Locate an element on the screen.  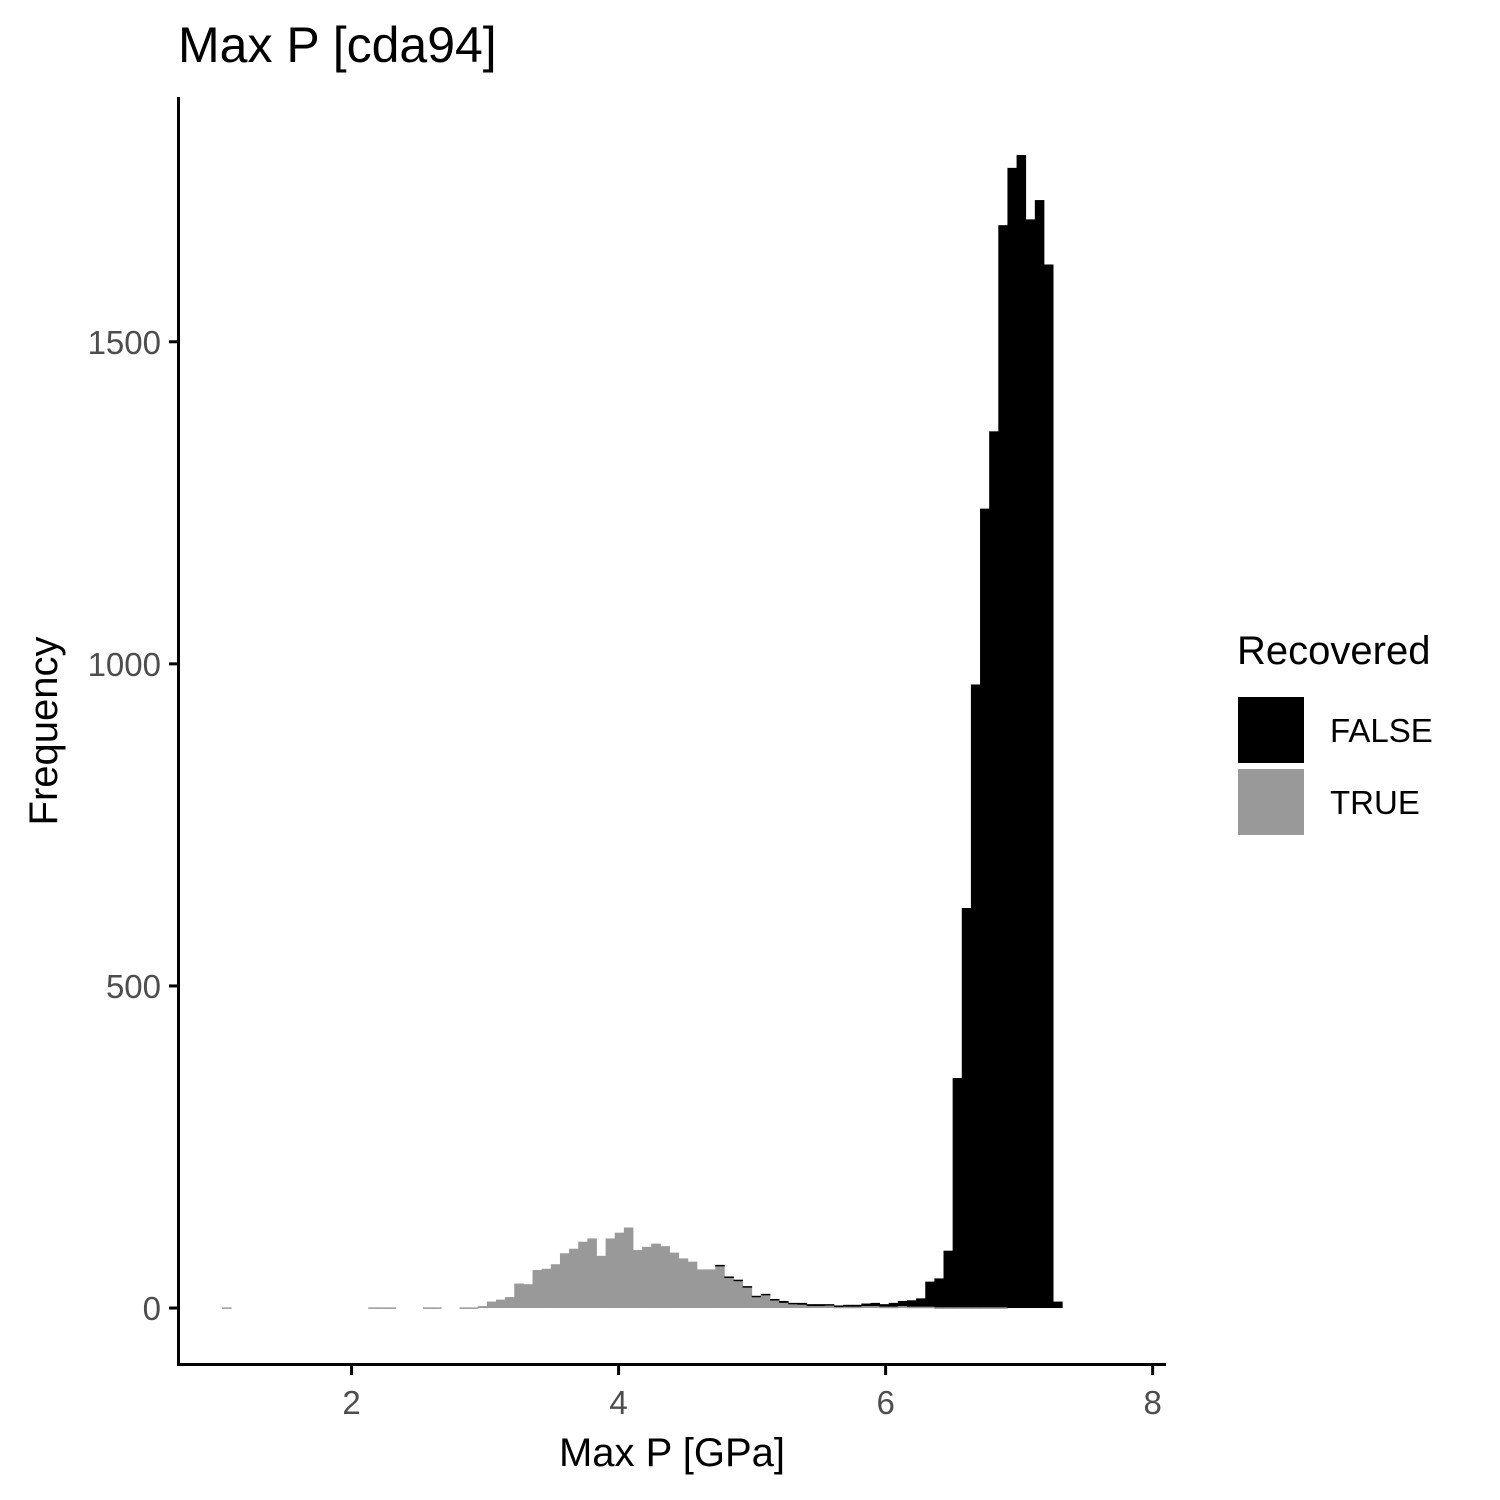
x-tick-label: 6 is located at coordinates (885, 1402).